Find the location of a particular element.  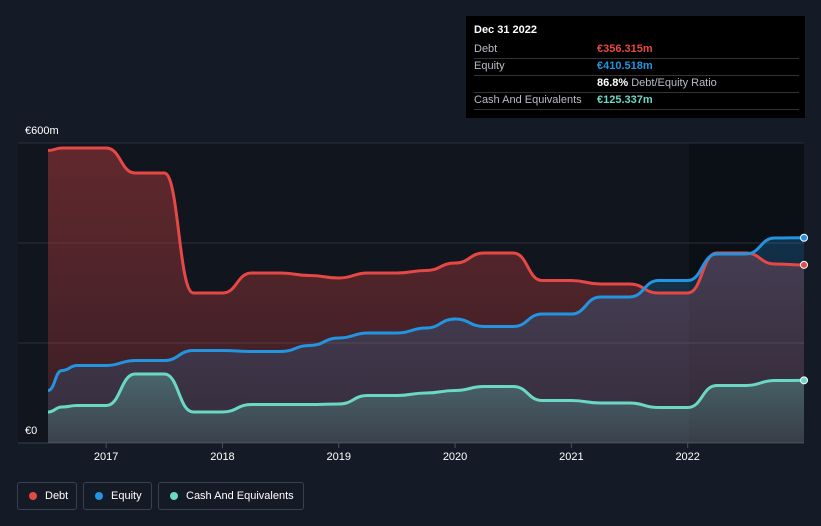

y-axis-min-label: €0 is located at coordinates (31, 431).